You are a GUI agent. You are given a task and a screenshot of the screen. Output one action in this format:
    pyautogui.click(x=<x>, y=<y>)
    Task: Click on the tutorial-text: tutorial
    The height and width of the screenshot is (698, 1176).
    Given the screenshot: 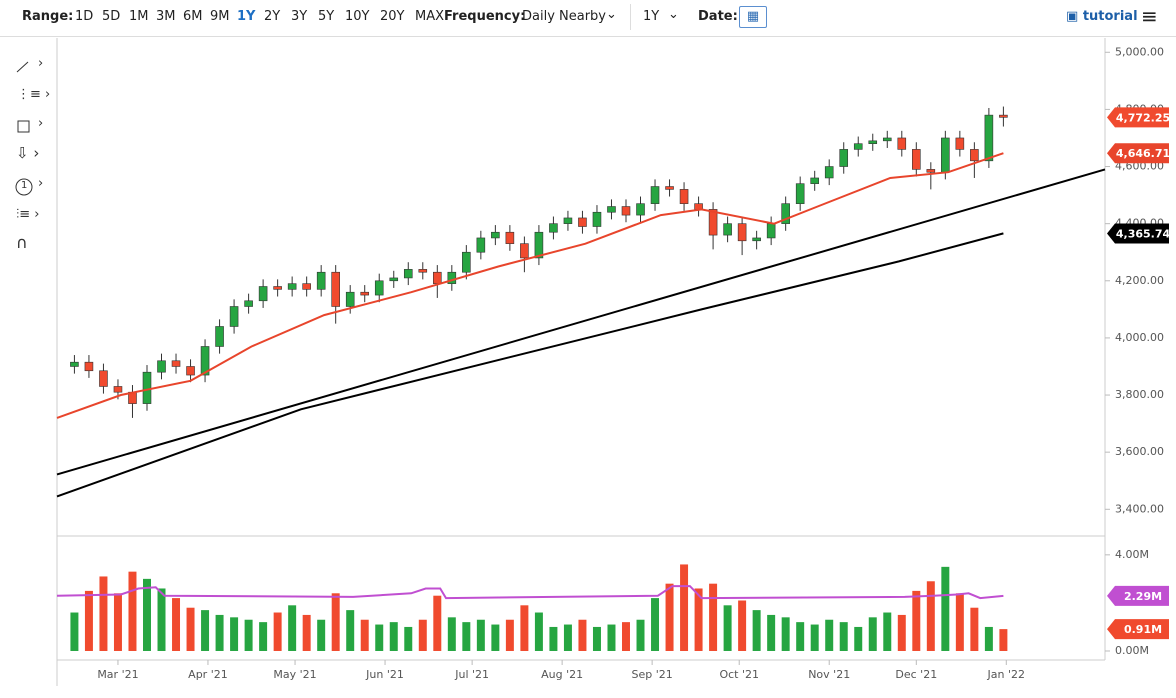 What is the action you would take?
    pyautogui.click(x=1110, y=16)
    